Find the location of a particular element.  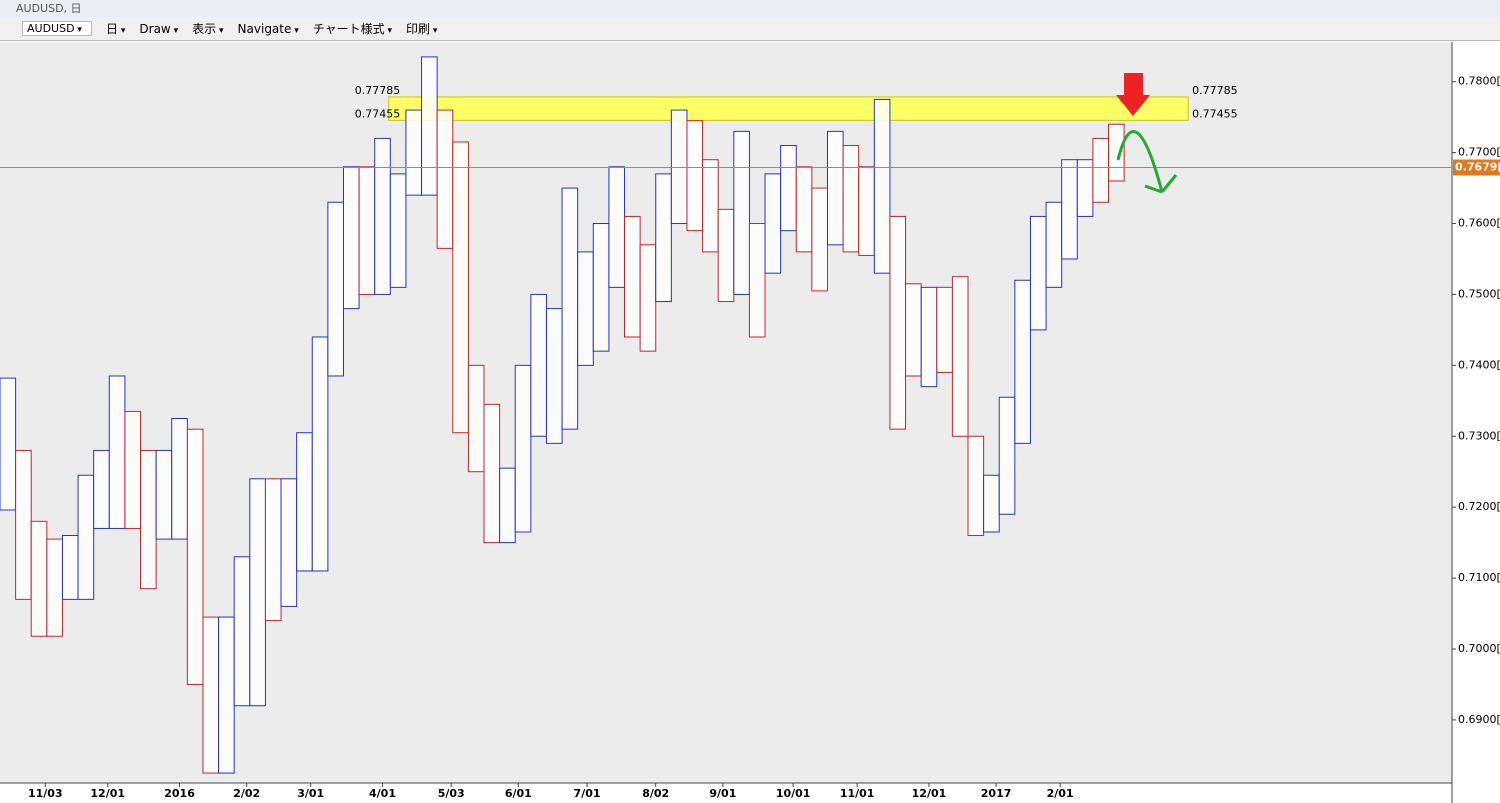

y-tick-label: 0.7100[0 is located at coordinates (1479, 577).